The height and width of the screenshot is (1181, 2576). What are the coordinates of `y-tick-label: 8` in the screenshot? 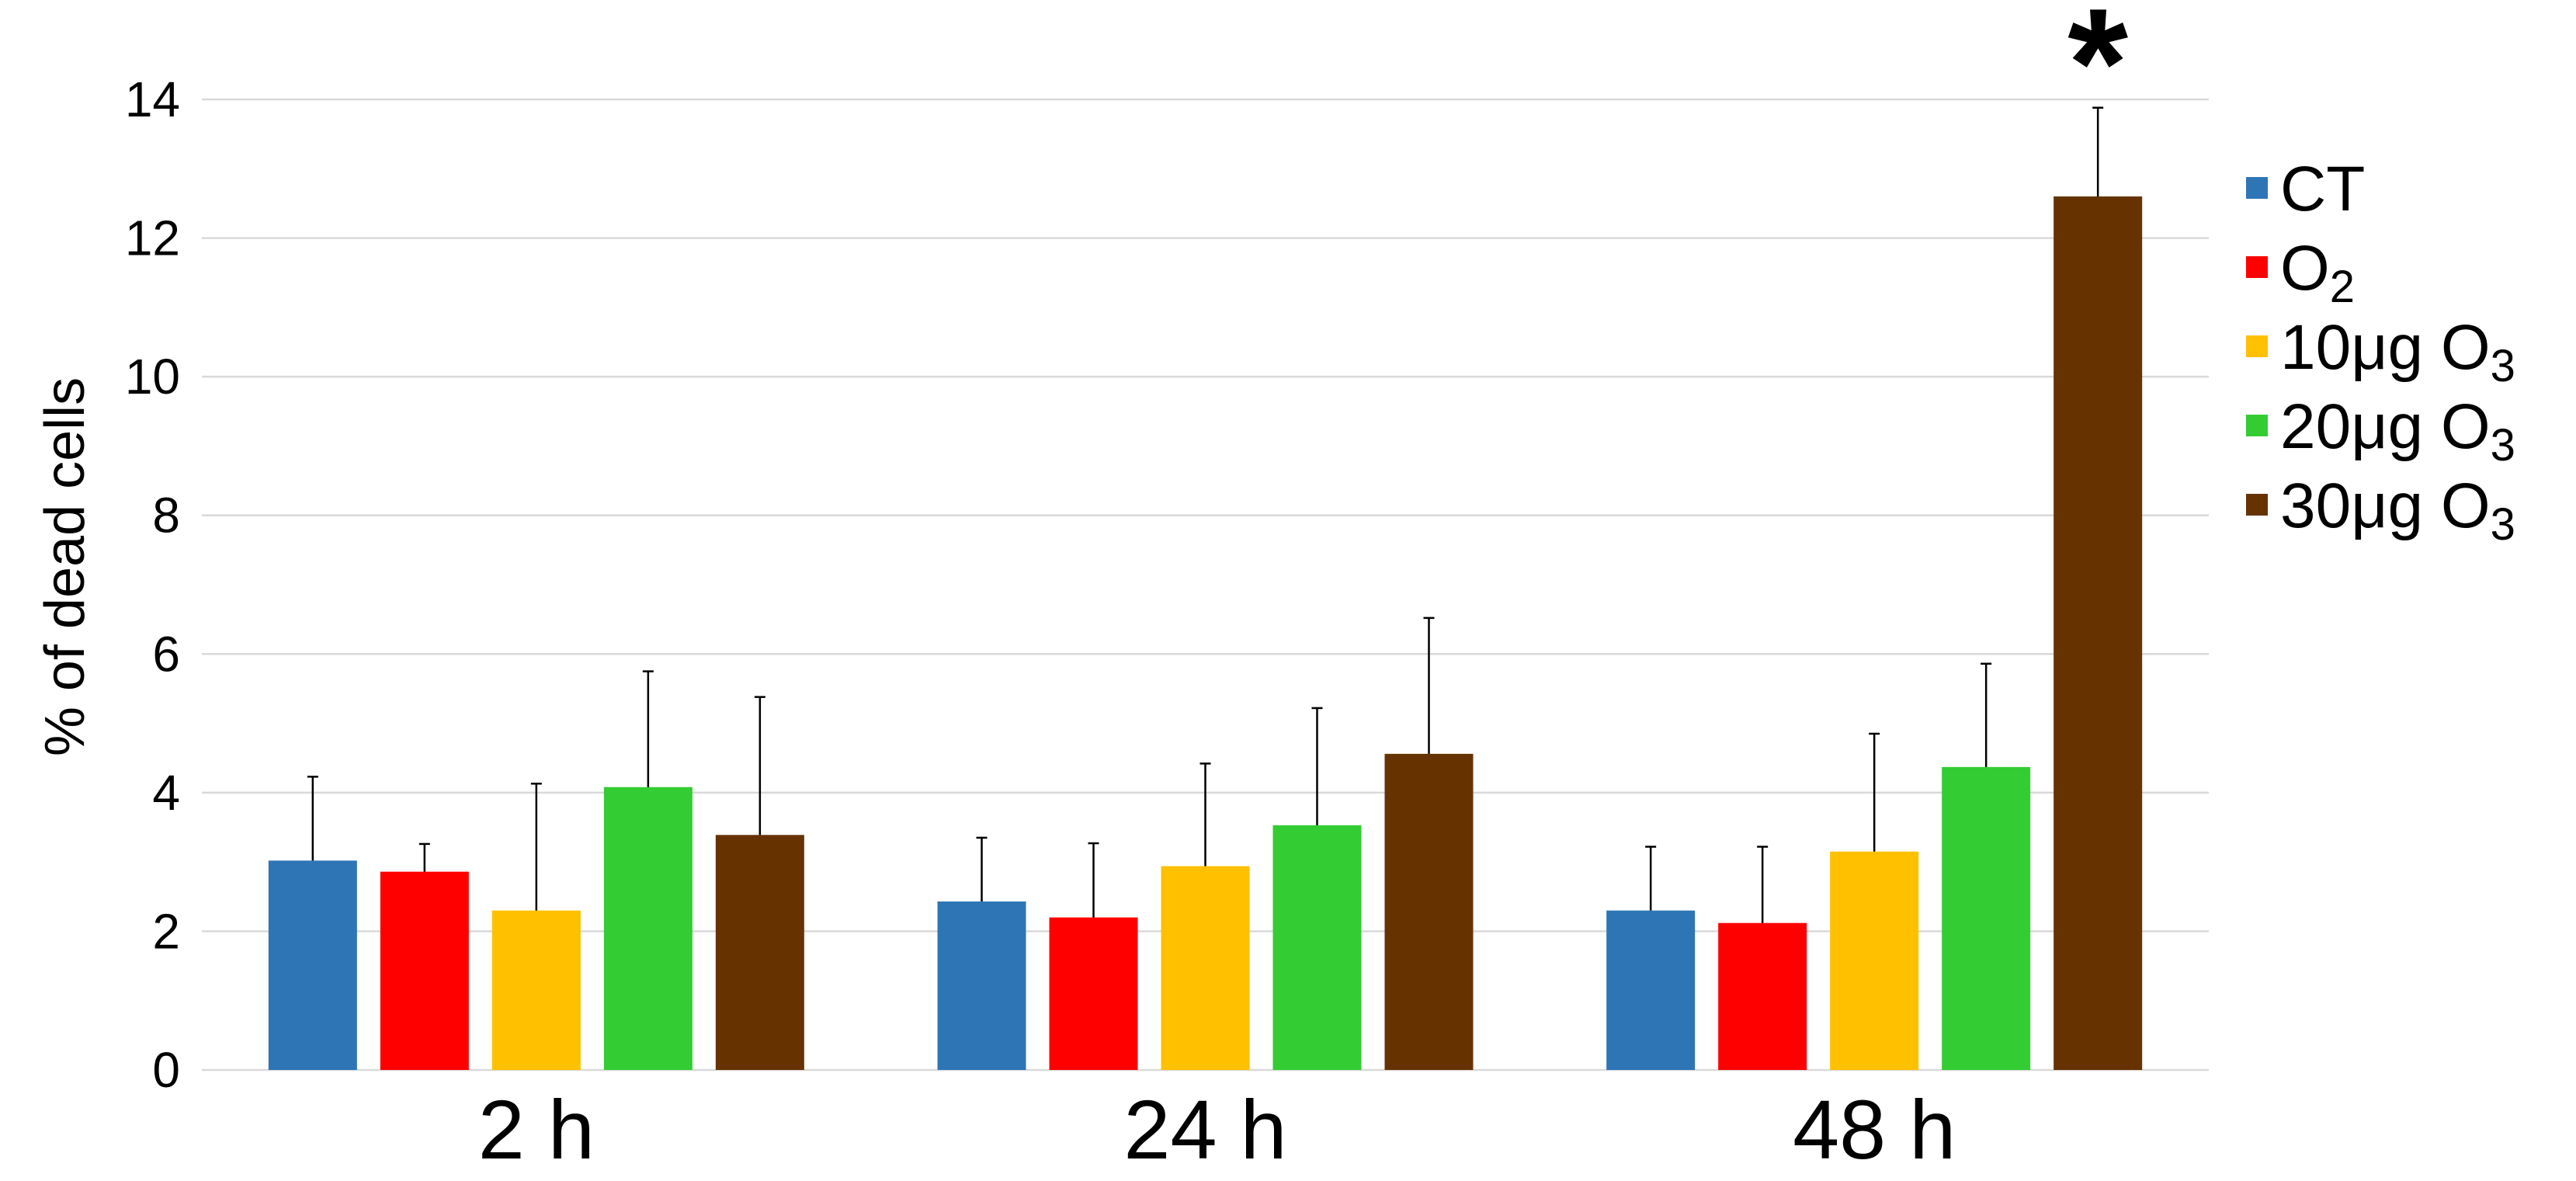 It's located at (166, 516).